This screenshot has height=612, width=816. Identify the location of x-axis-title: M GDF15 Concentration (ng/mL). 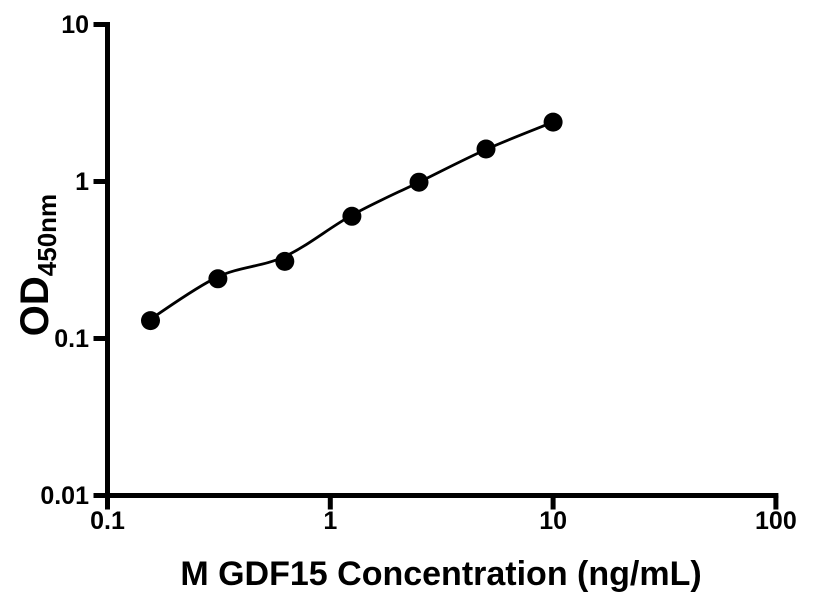
(441, 574).